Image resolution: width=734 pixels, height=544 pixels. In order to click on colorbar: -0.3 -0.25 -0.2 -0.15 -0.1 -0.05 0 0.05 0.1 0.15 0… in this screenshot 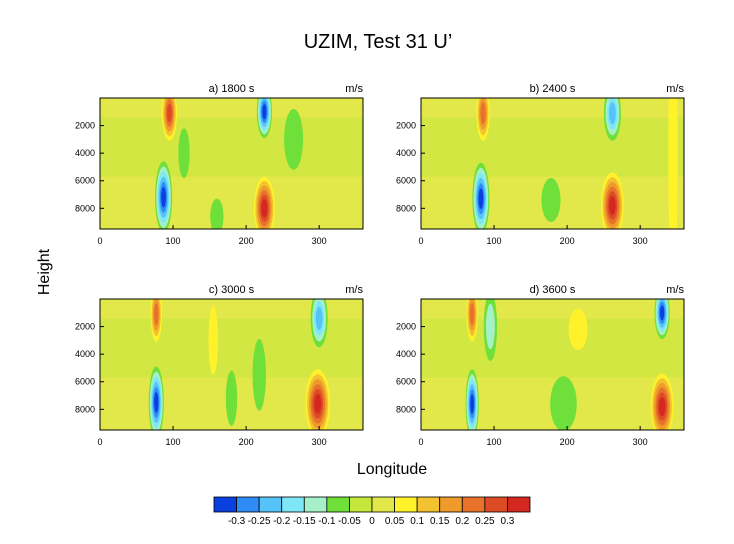, I will do `click(372, 511)`.